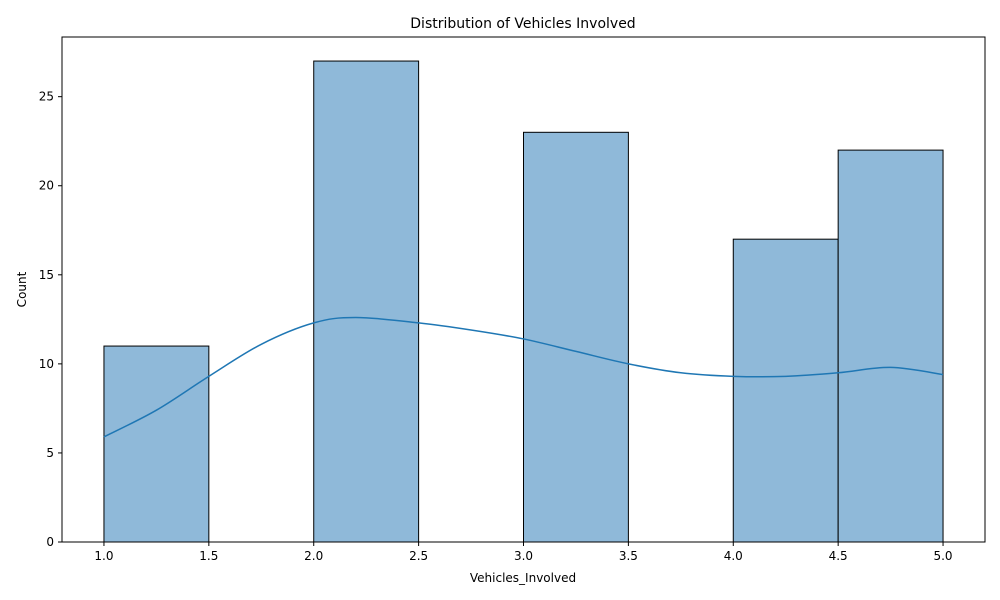 Image resolution: width=1000 pixels, height=600 pixels. I want to click on chart-title: Distribution of Vehicles Involved, so click(522, 24).